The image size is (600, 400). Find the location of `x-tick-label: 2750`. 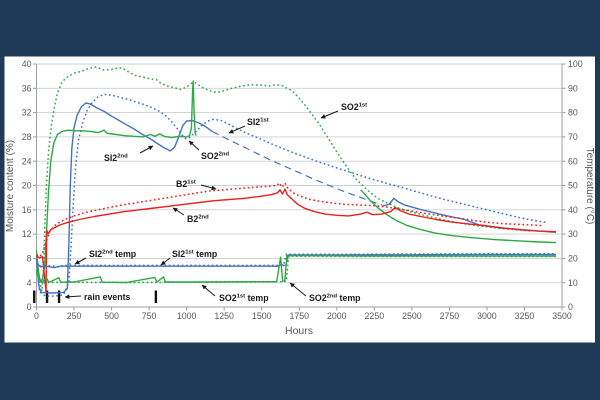

x-tick-label: 2750 is located at coordinates (450, 316).